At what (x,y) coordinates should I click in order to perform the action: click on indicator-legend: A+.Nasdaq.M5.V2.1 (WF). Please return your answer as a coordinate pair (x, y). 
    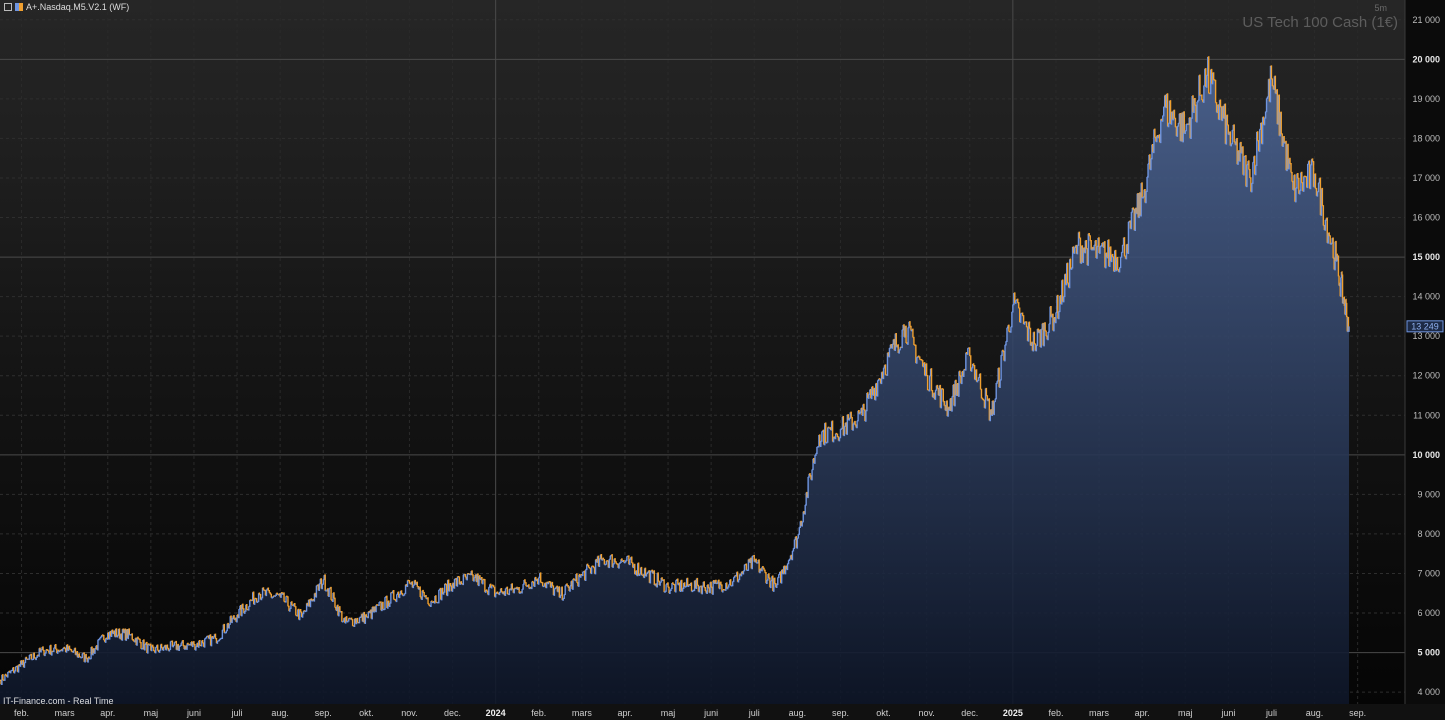
    Looking at the image, I should click on (66, 7).